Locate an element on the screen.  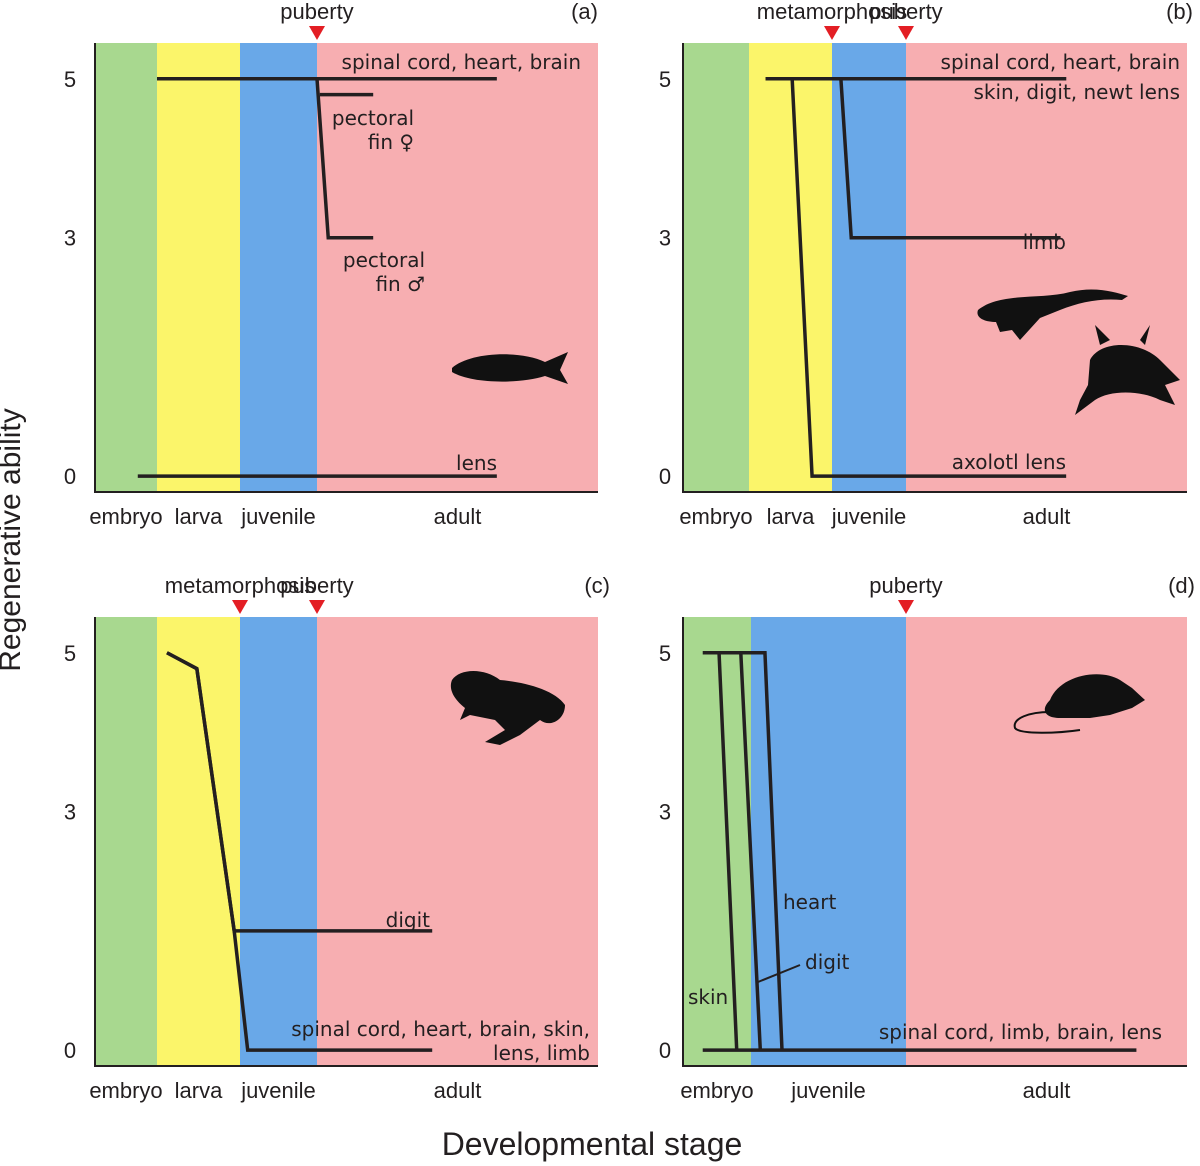
series-label: pectoral fin ♀ is located at coordinates (372, 130).